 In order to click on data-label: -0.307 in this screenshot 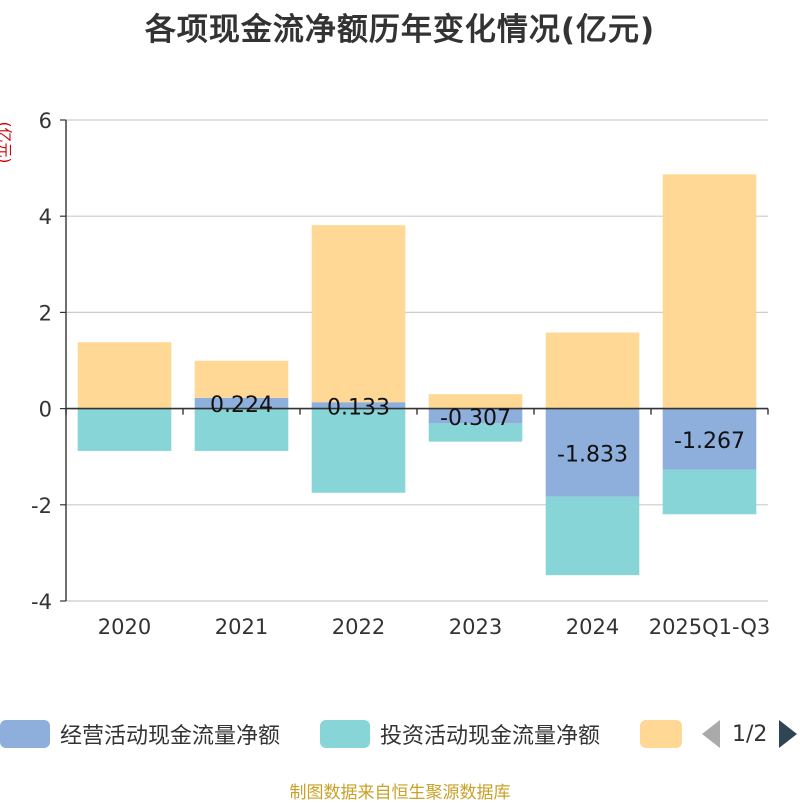, I will do `click(475, 418)`.